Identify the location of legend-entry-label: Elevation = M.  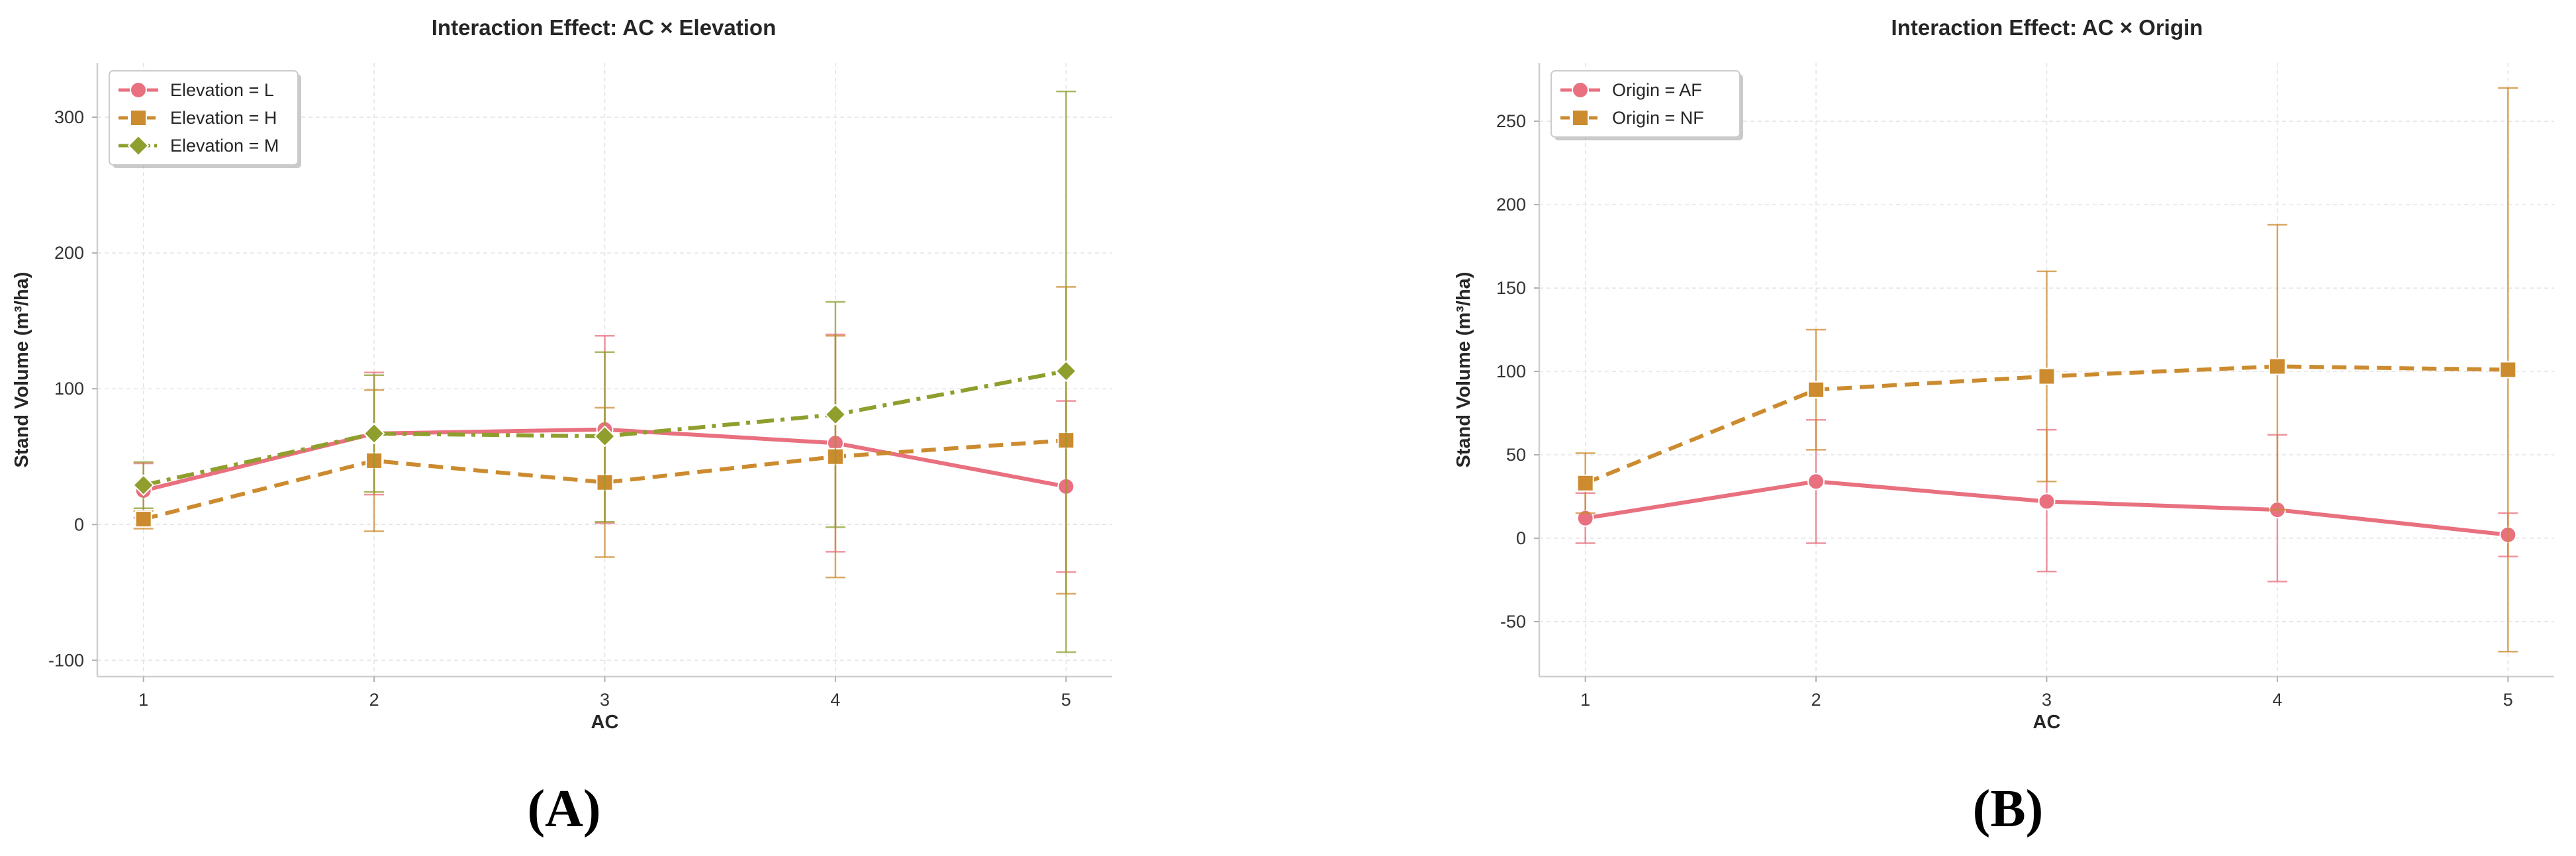
(224, 146).